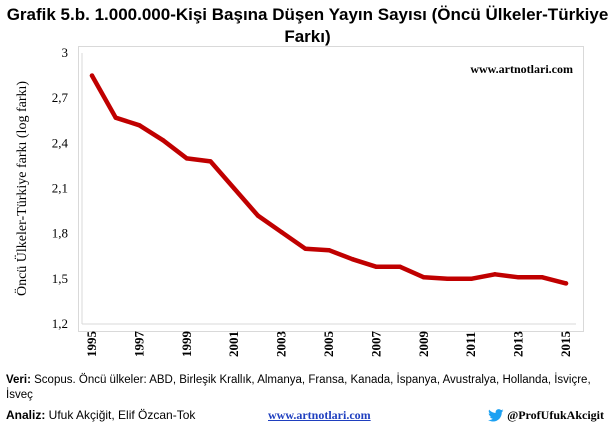 The image size is (615, 433). Describe the element at coordinates (60, 97) in the screenshot. I see `y-tick-label: 2,7` at that location.